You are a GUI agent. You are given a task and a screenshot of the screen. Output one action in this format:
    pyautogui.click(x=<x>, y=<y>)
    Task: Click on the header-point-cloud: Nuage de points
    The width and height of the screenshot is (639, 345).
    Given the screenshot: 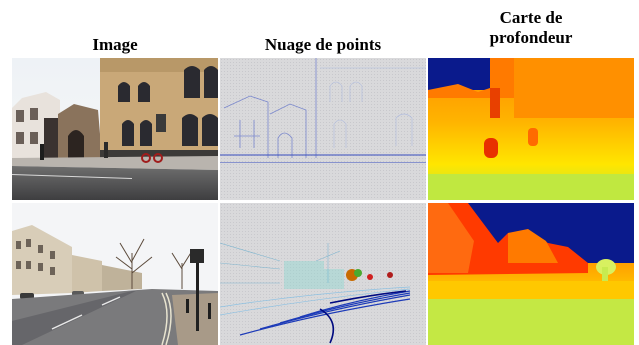 What is the action you would take?
    pyautogui.click(x=323, y=29)
    